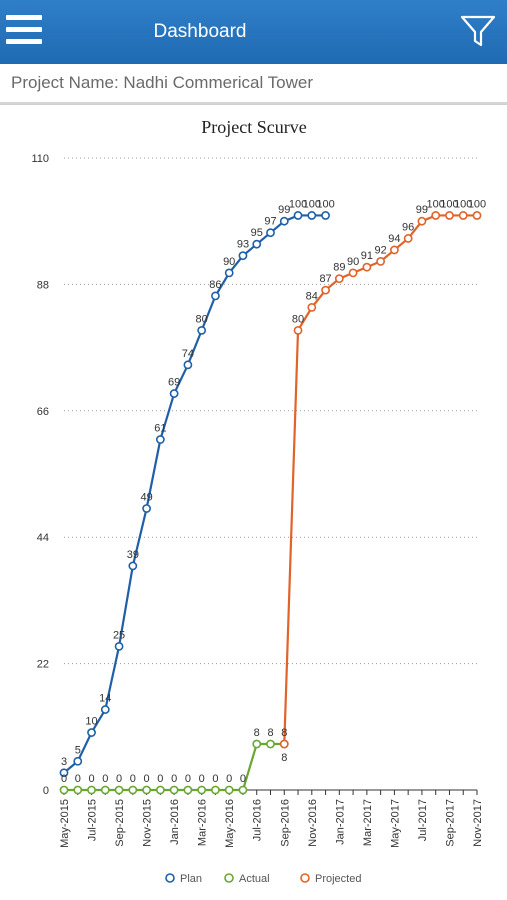 The width and height of the screenshot is (507, 900). What do you see at coordinates (313, 823) in the screenshot?
I see `x-tick-label: Nov-2016` at bounding box center [313, 823].